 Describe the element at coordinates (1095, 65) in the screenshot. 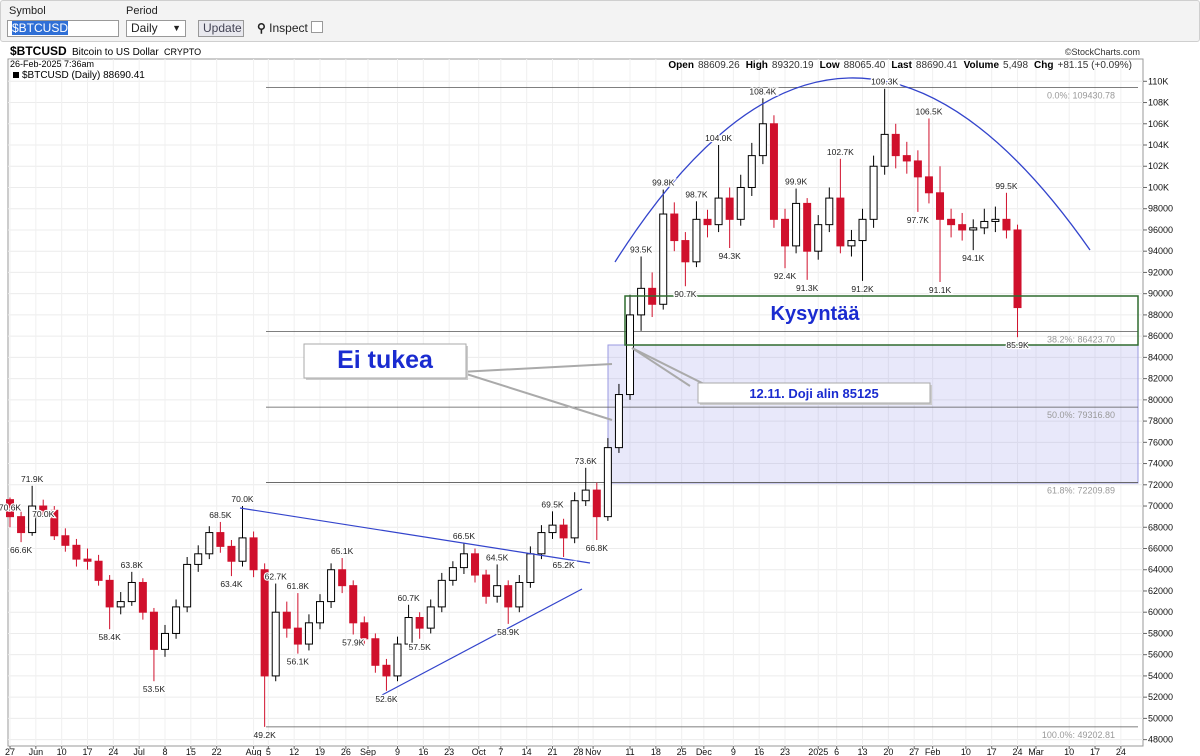

I see `quote-value: +81.15 (+0.09%)` at that location.